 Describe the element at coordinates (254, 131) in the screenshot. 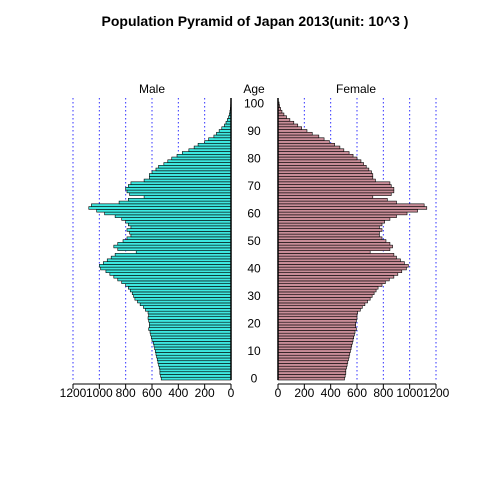

I see `age-tick-label: 90` at that location.